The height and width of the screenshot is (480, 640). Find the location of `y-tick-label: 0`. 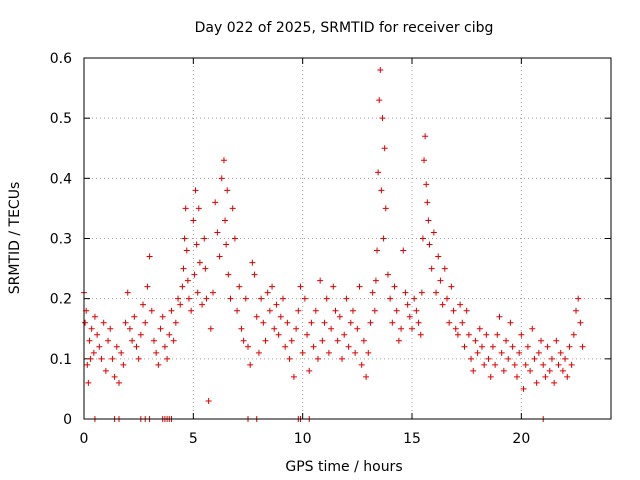

y-tick-label: 0 is located at coordinates (67, 420).